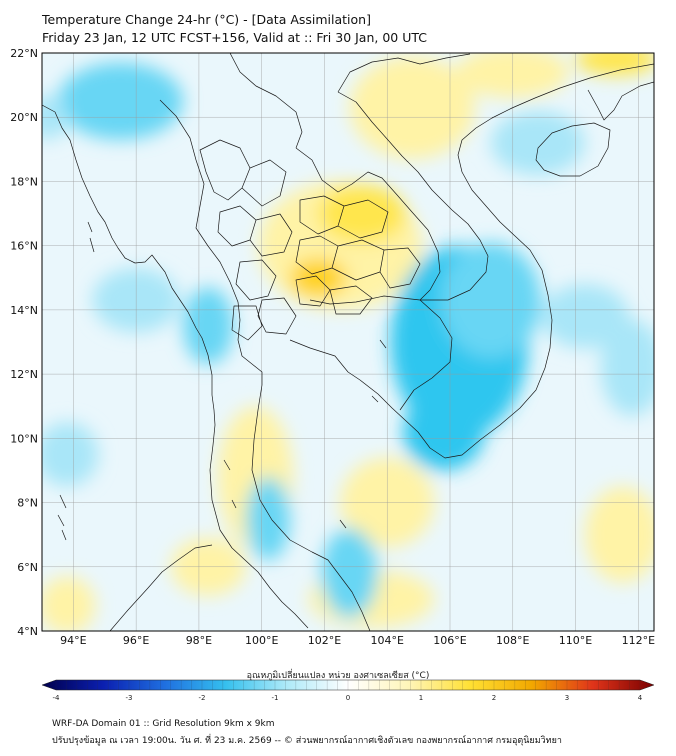  What do you see at coordinates (640, 698) in the screenshot?
I see `colorbar-tick-label: 4` at bounding box center [640, 698].